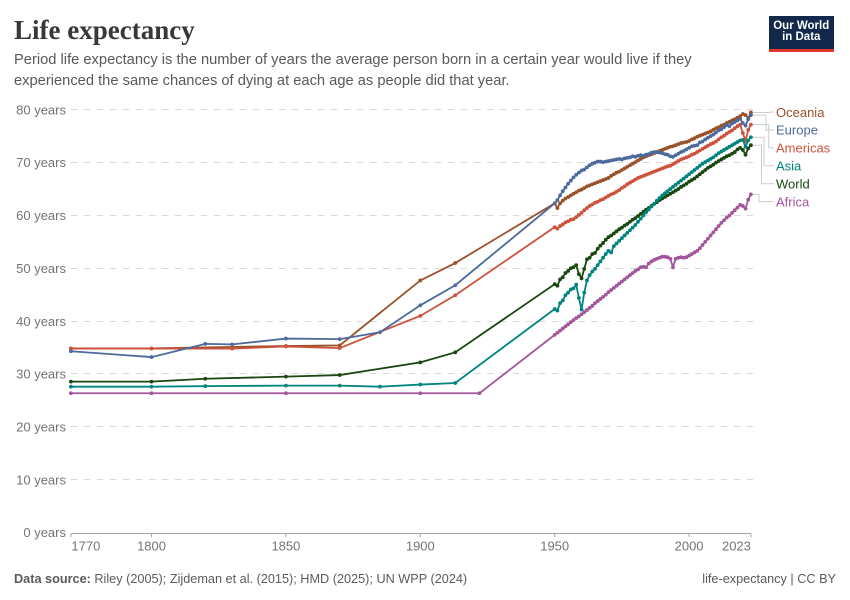  Describe the element at coordinates (41, 479) in the screenshot. I see `svg-text: 10 years` at that location.